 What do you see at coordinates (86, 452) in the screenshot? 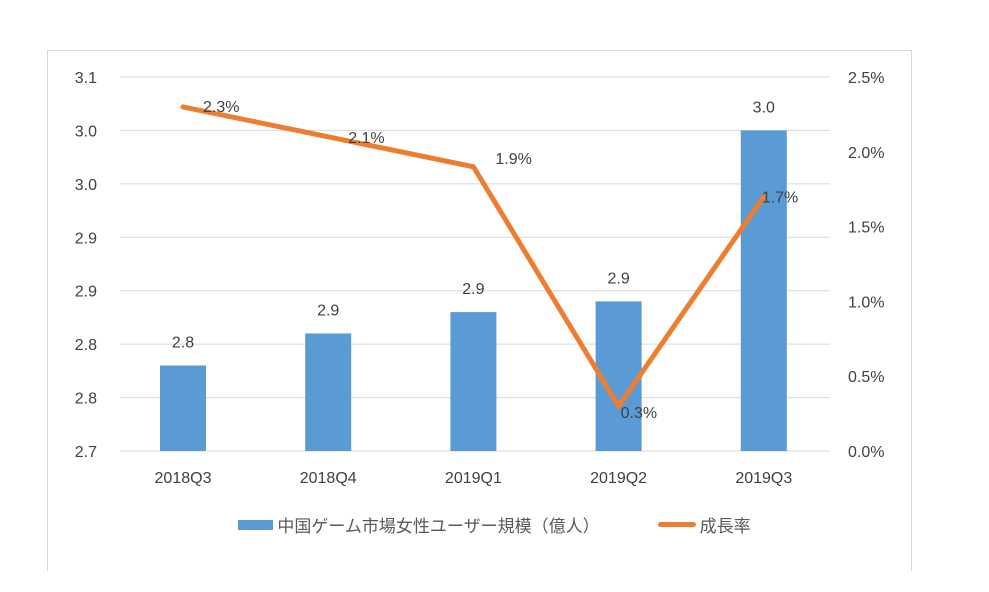
I see `left-tick-label: 2.7` at bounding box center [86, 452].